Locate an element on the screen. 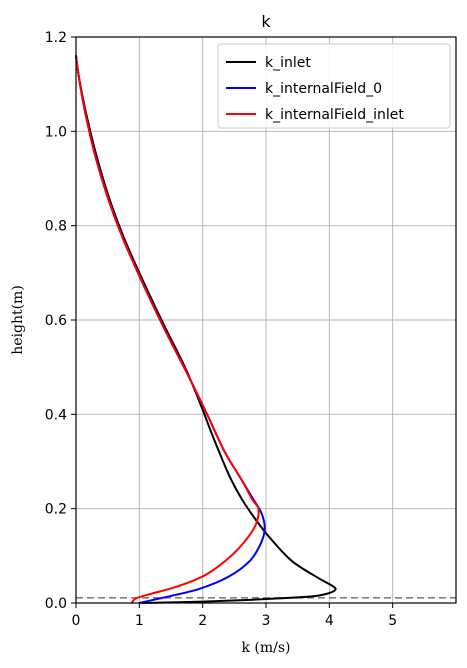 Image resolution: width=467 pixels, height=668 pixels. y-tick-label: 0.4 is located at coordinates (56, 415).